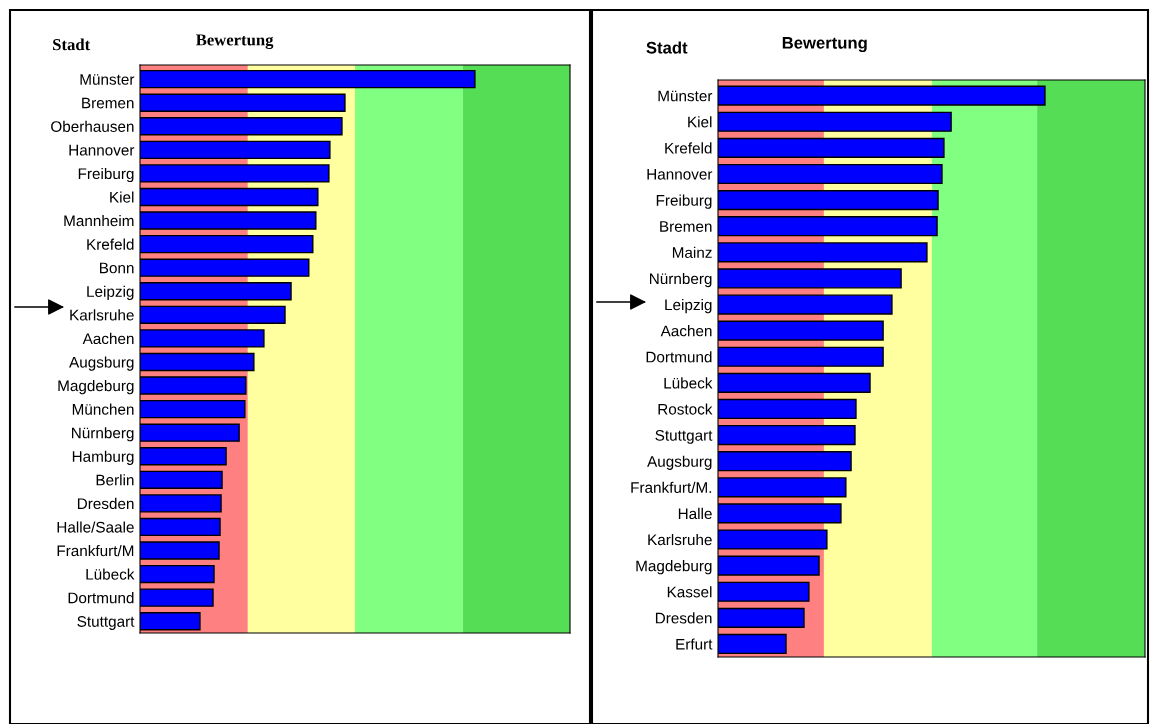 The height and width of the screenshot is (724, 1154). What do you see at coordinates (685, 409) in the screenshot?
I see `y-tick-label: Rostock` at bounding box center [685, 409].